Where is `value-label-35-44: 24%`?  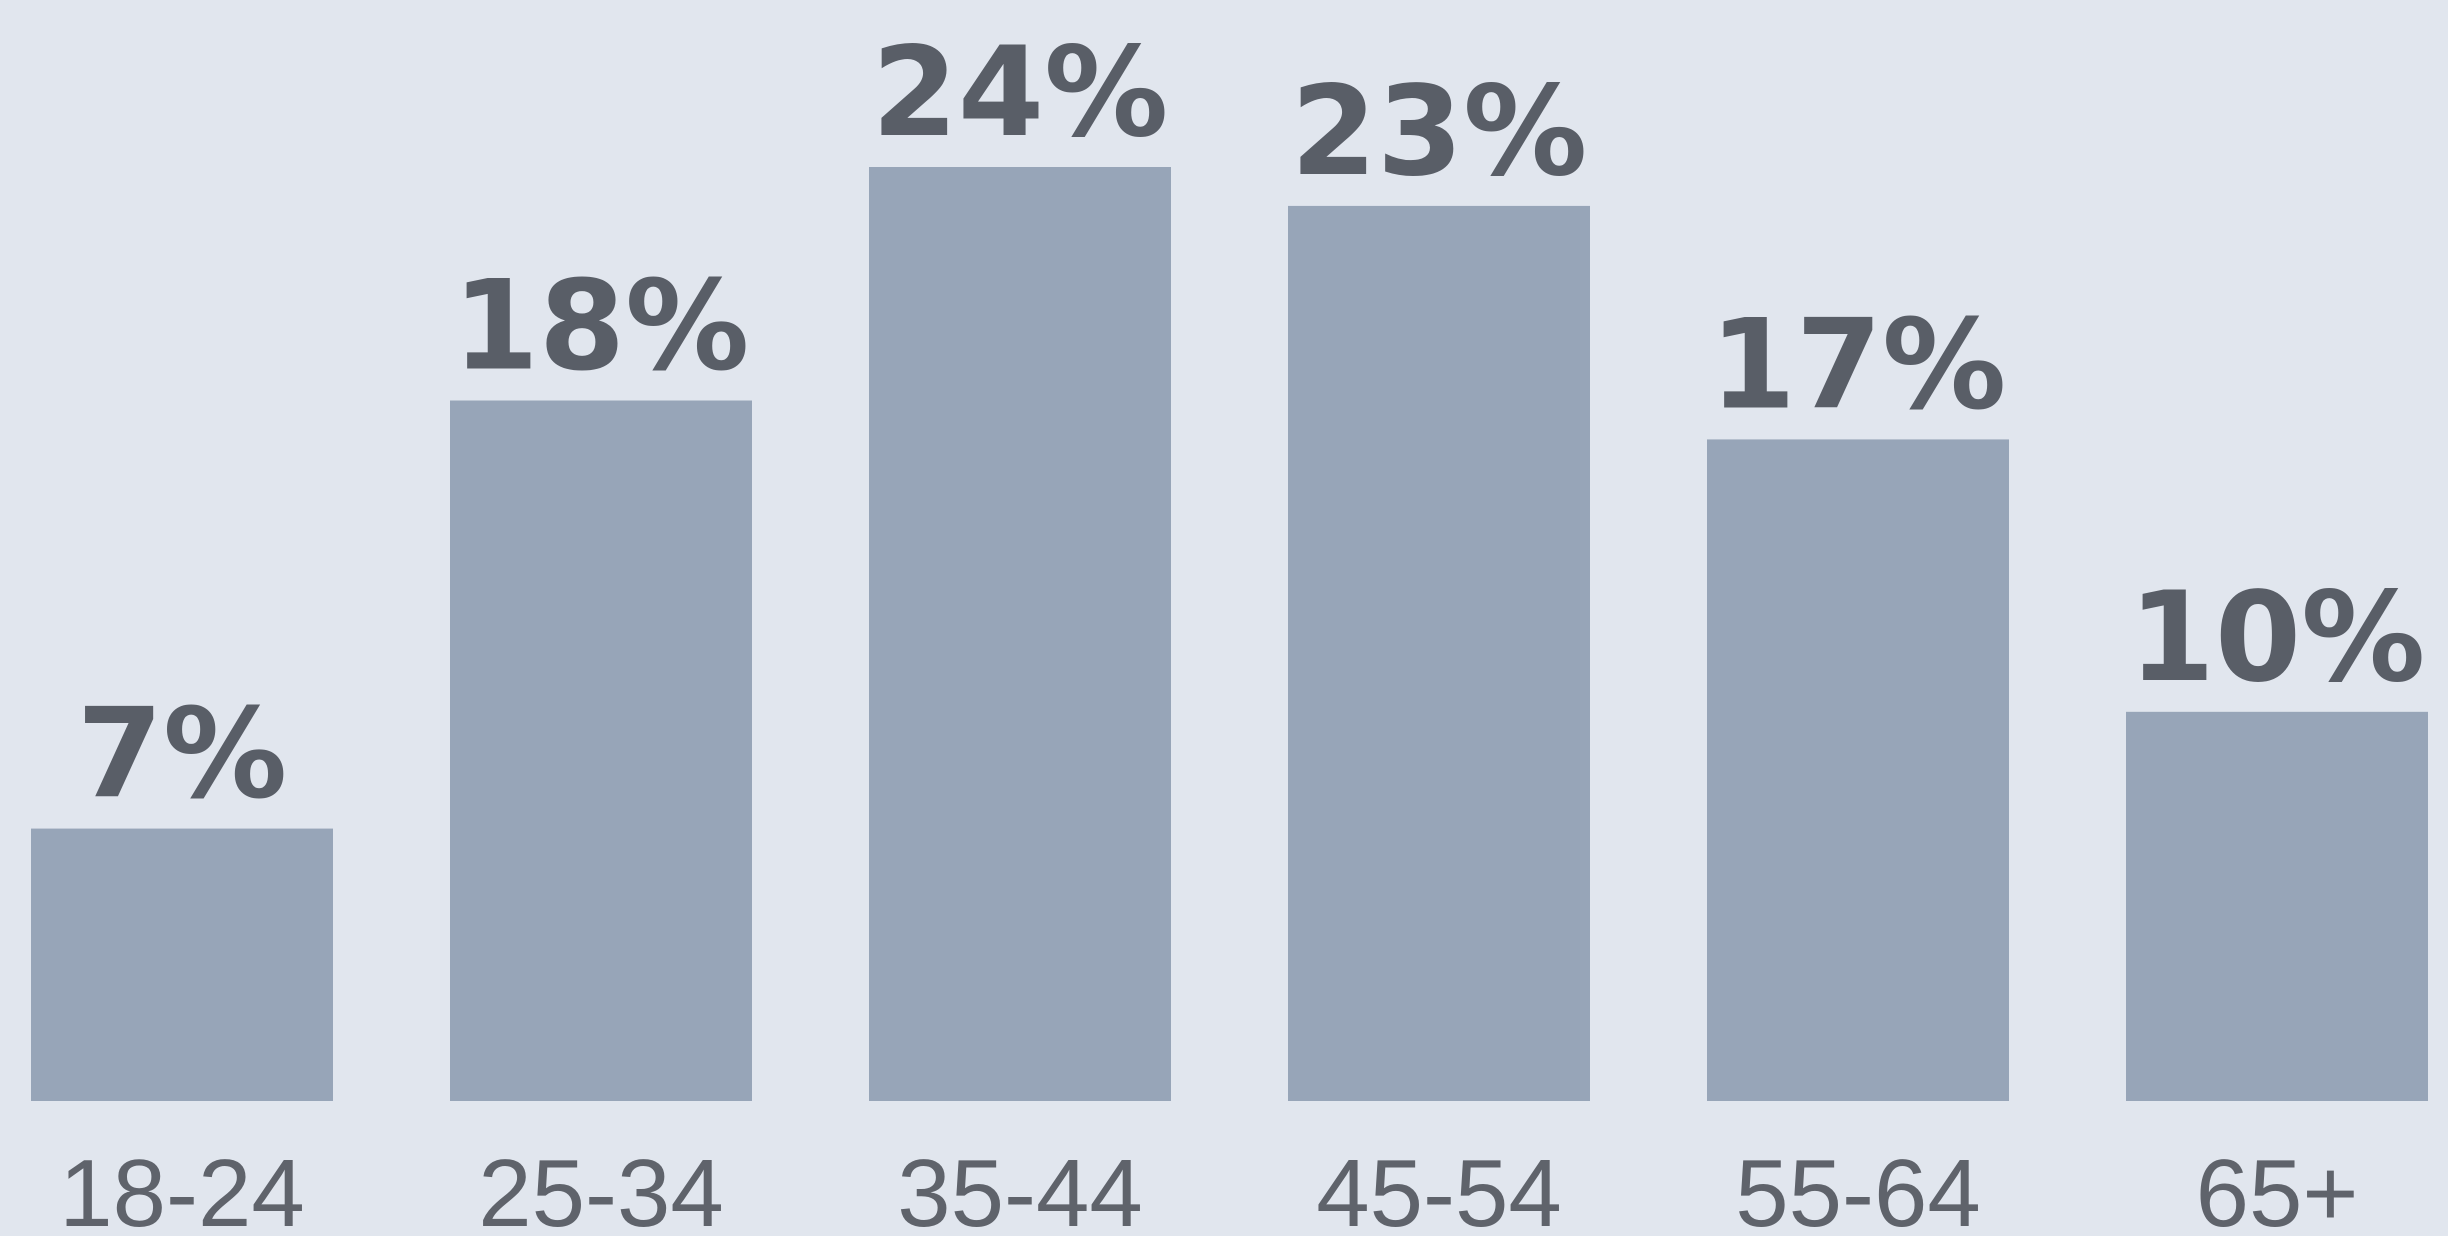 value-label-35-44: 24% is located at coordinates (1020, 93).